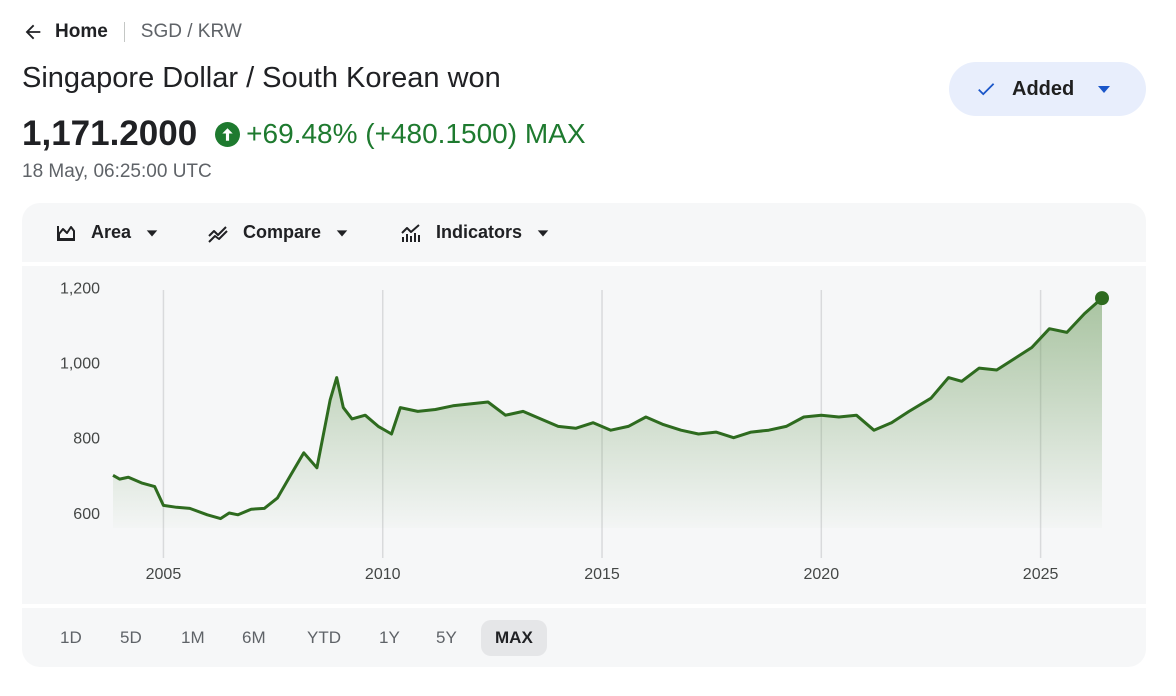 This screenshot has height=696, width=1176. What do you see at coordinates (80, 288) in the screenshot?
I see `y-tick-label: 1,200` at bounding box center [80, 288].